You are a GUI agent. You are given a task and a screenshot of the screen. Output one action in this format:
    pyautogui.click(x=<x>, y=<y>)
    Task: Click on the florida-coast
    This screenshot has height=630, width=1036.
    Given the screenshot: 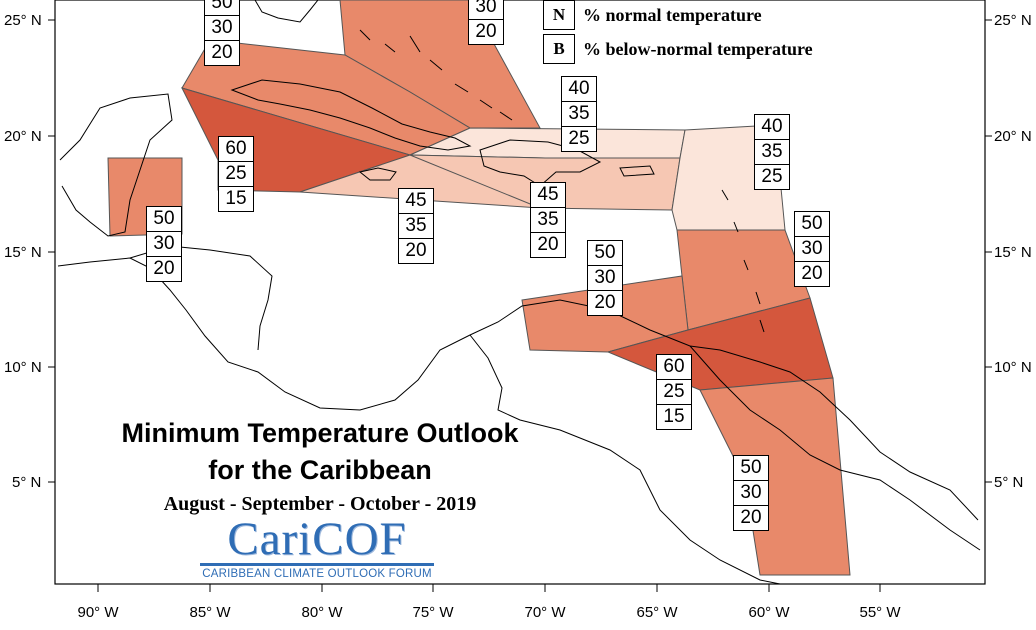 What is the action you would take?
    pyautogui.click(x=286, y=11)
    